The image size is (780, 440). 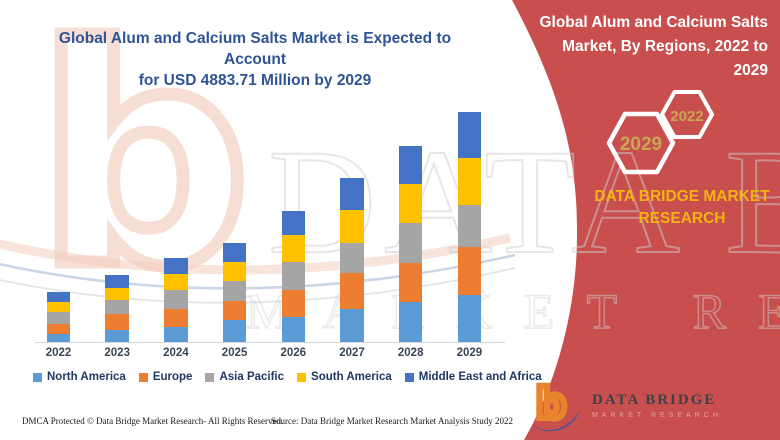 What do you see at coordinates (551, 403) in the screenshot?
I see `svg-text: b` at bounding box center [551, 403].